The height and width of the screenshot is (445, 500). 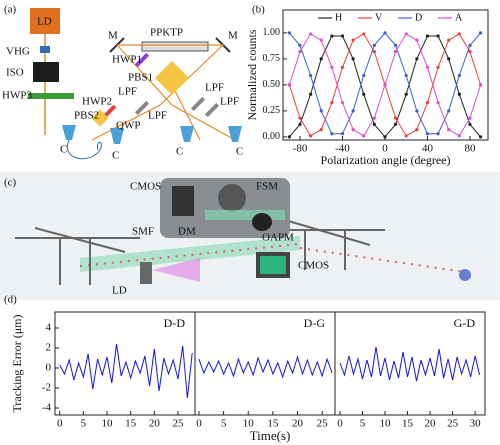 What do you see at coordinates (127, 60) in the screenshot?
I see `setup-label: HWP1` at bounding box center [127, 60].